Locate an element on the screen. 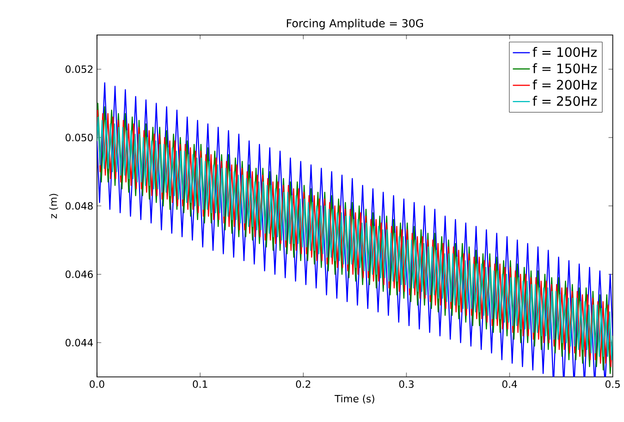 The height and width of the screenshot is (422, 624). legend-label: f = 200Hz is located at coordinates (564, 85).